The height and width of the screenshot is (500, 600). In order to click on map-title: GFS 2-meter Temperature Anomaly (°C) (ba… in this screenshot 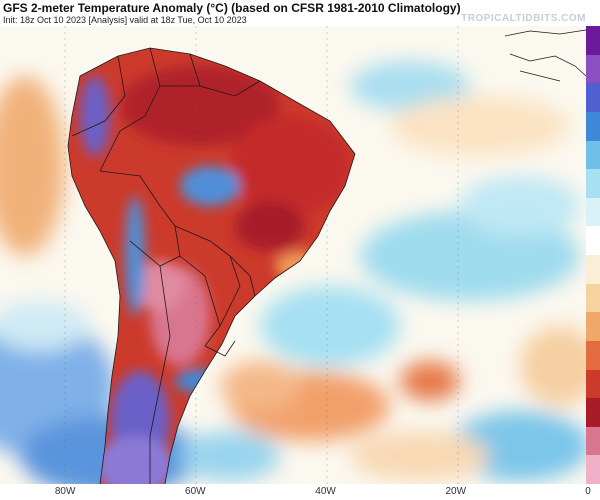, I will do `click(232, 8)`.